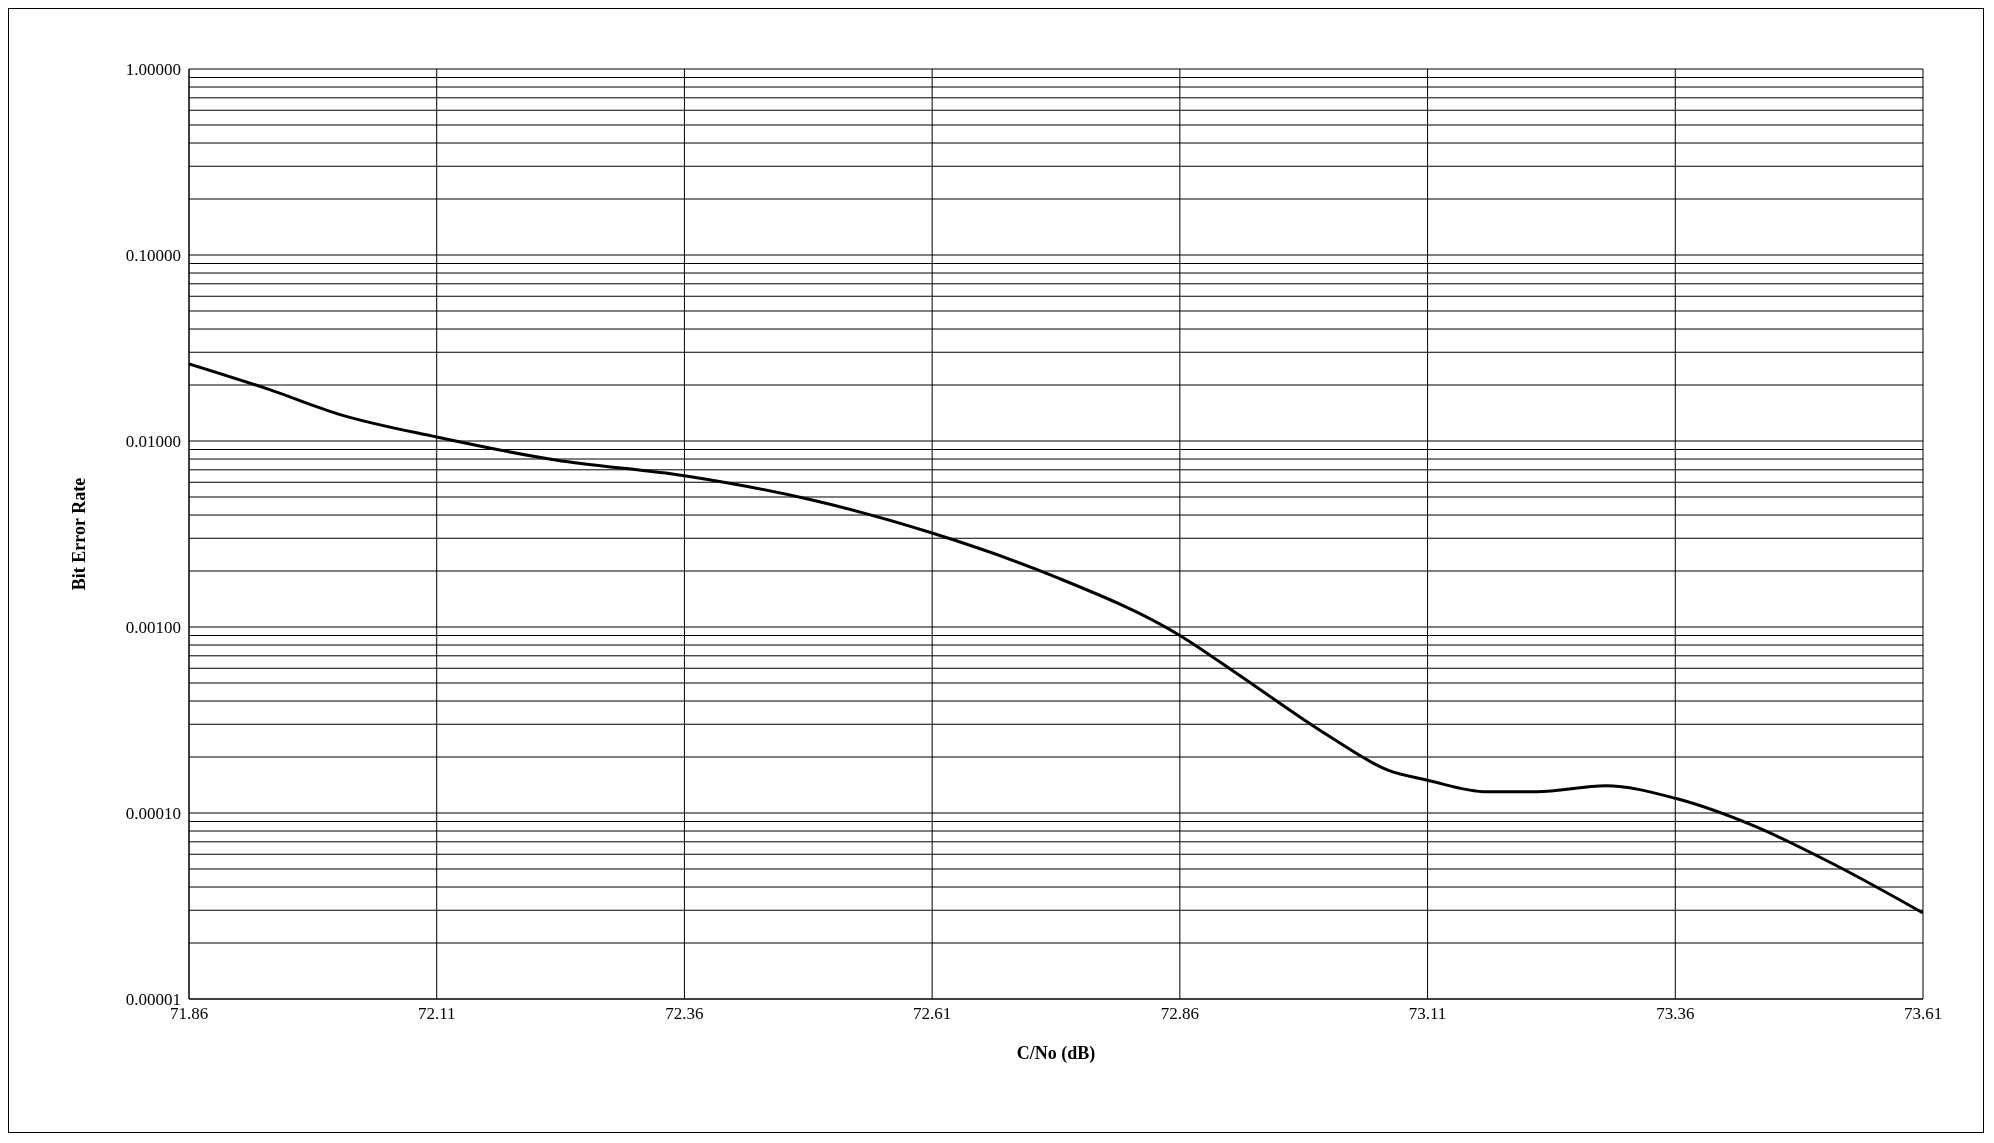  I want to click on x-tick-label: 73.11, so click(1427, 1014).